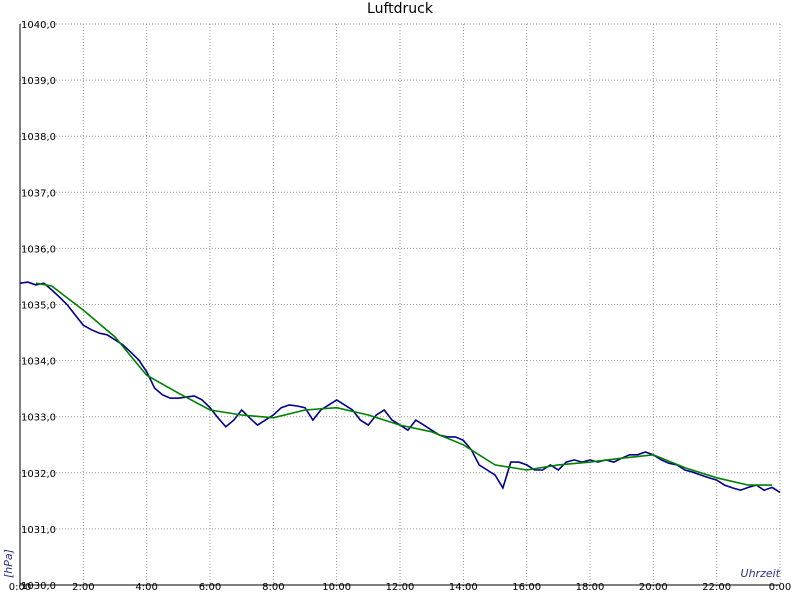  What do you see at coordinates (210, 587) in the screenshot?
I see `x-tick-label: 6:00` at bounding box center [210, 587].